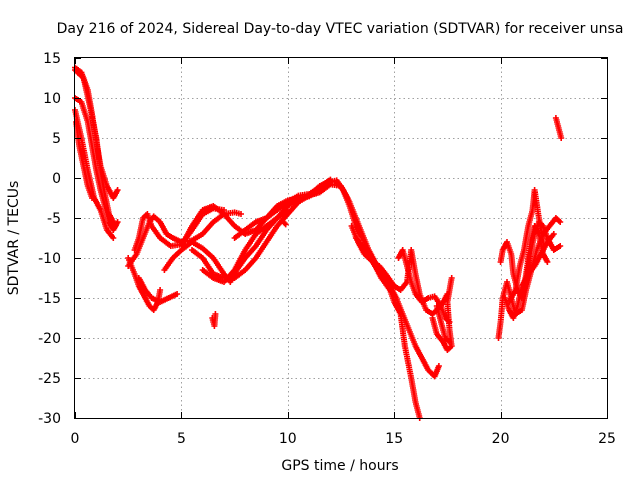 The image size is (640, 480). I want to click on series-track-n, so click(282, 209).